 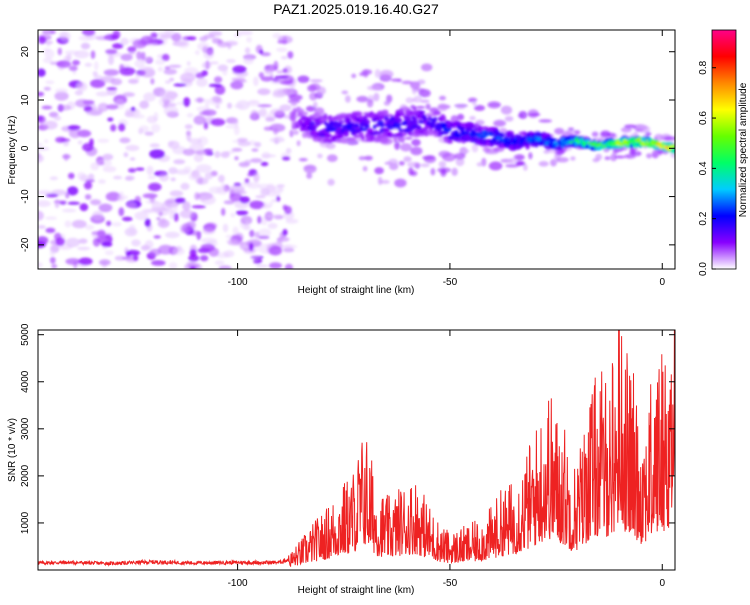 What do you see at coordinates (703, 218) in the screenshot?
I see `colorbar-tick-label: 0.2` at bounding box center [703, 218].